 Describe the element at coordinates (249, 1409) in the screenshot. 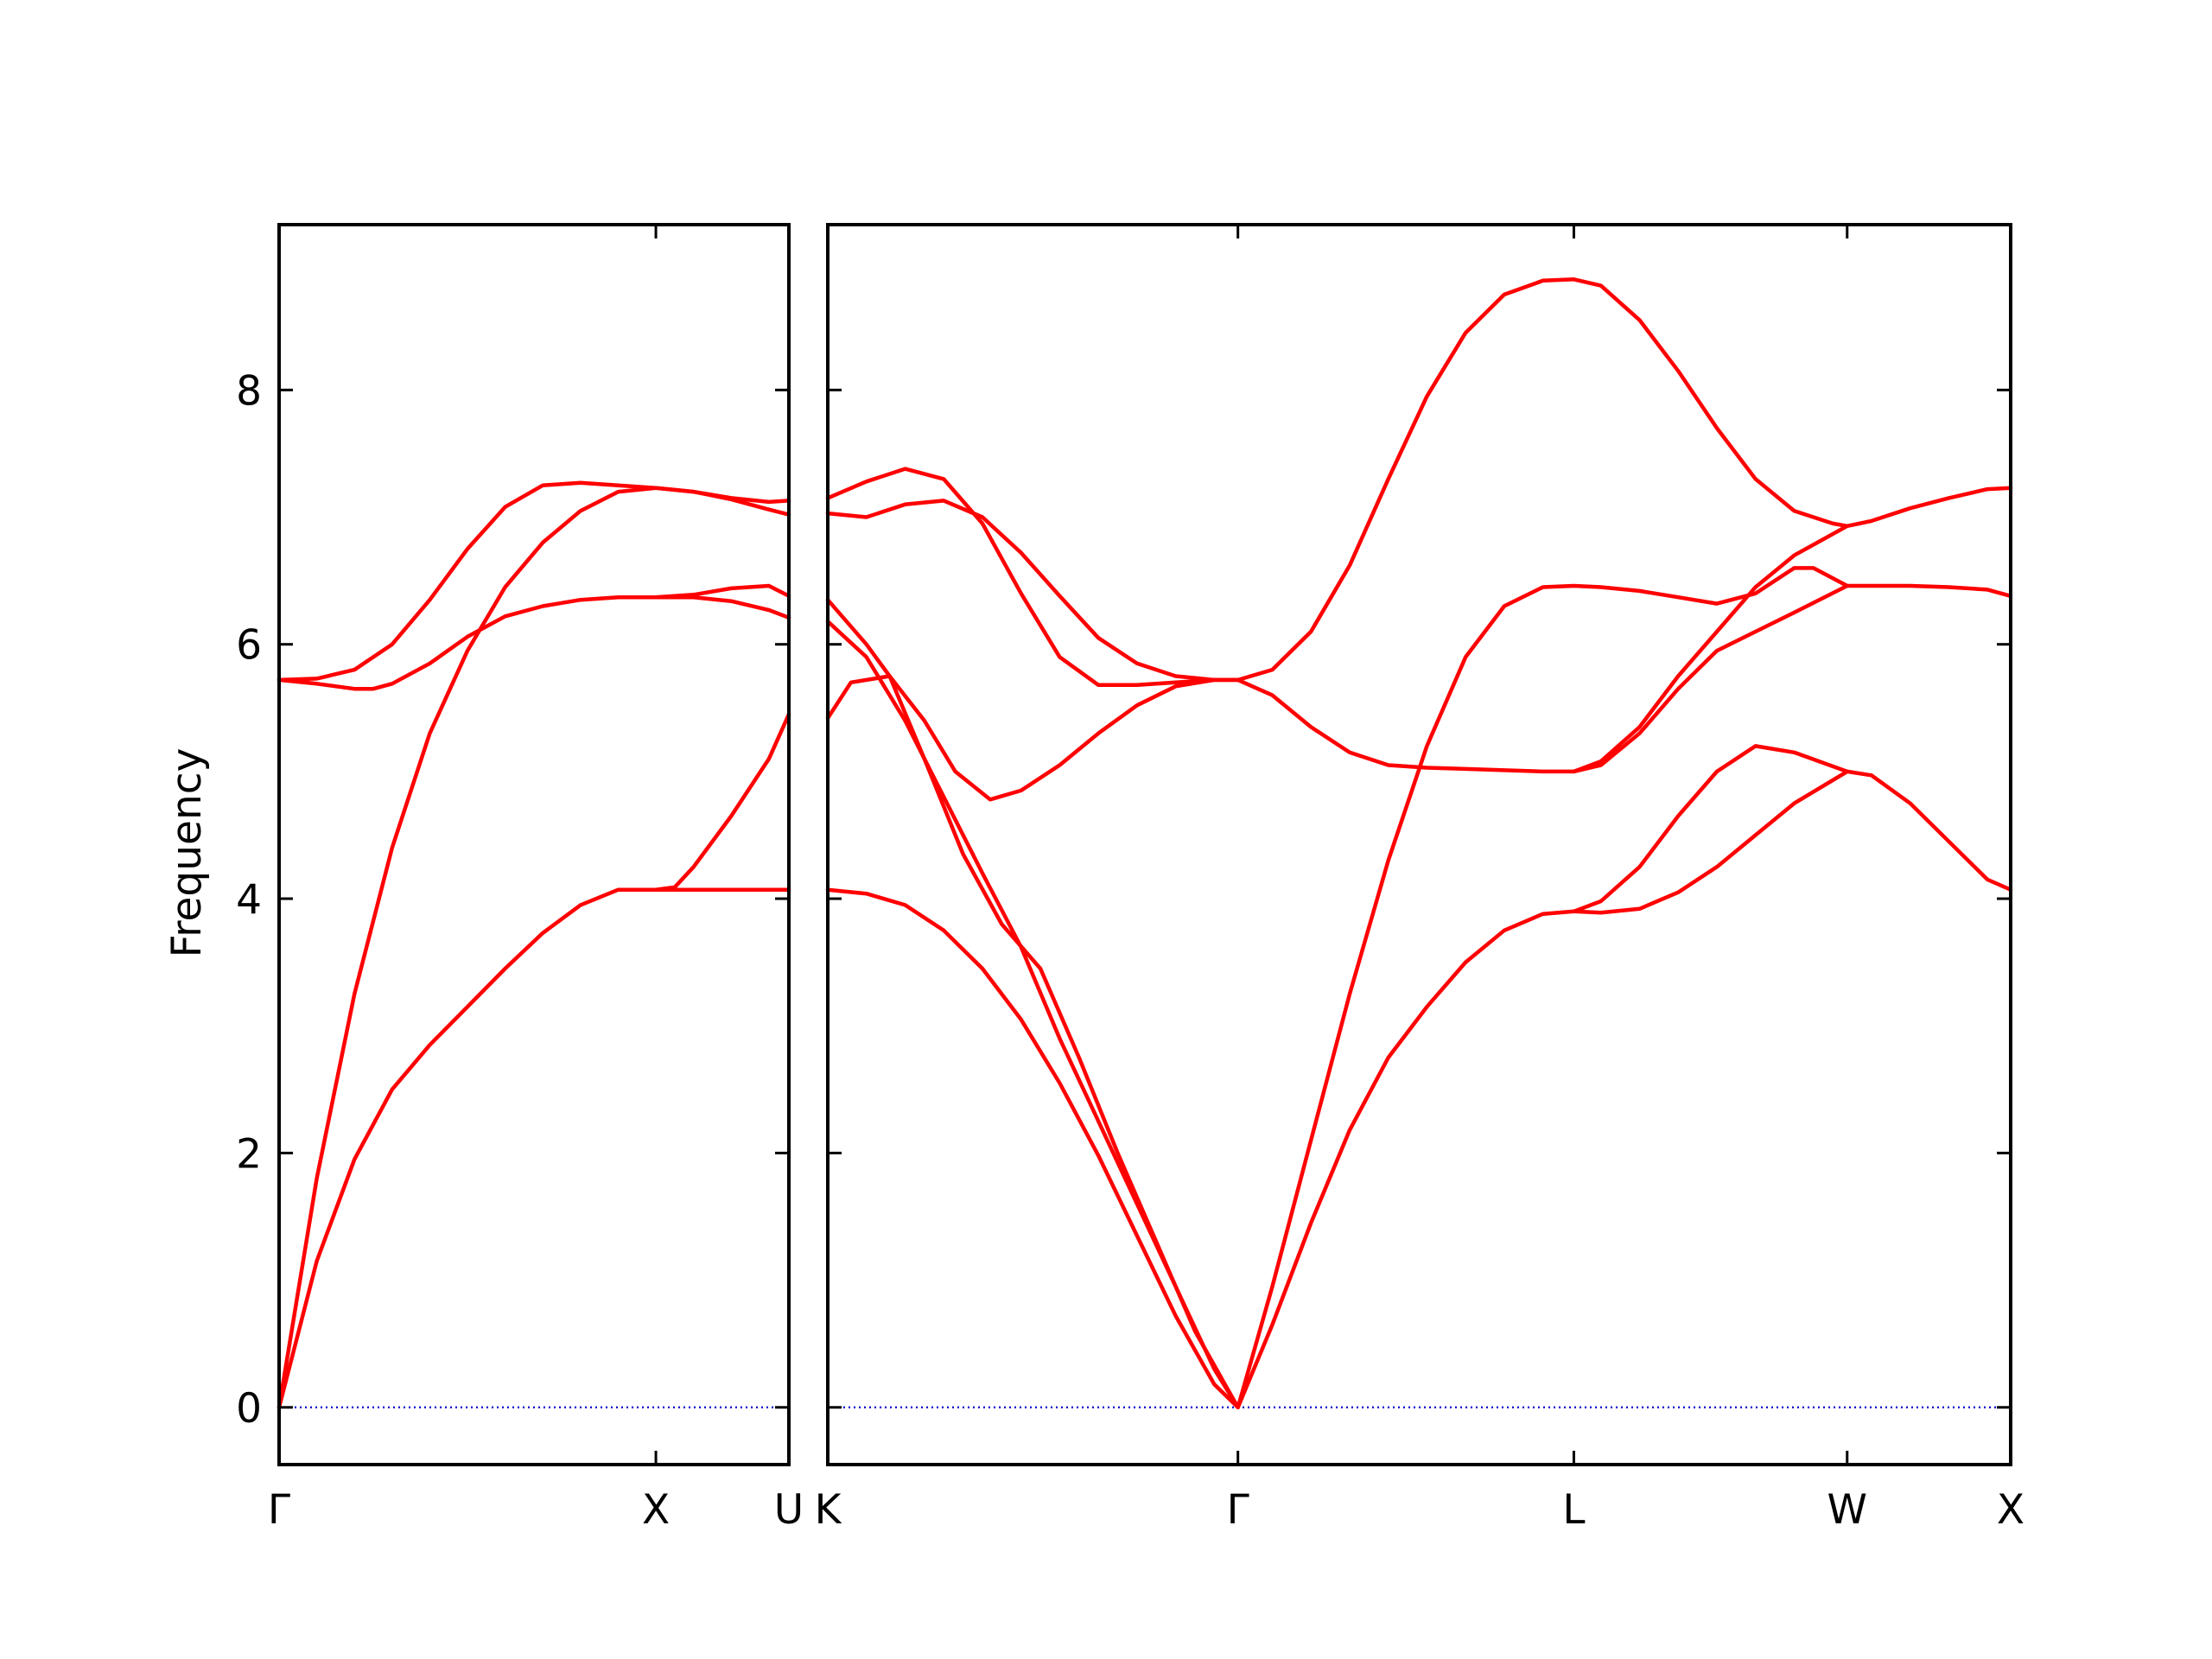

I see `y-tick-label: 0` at that location.